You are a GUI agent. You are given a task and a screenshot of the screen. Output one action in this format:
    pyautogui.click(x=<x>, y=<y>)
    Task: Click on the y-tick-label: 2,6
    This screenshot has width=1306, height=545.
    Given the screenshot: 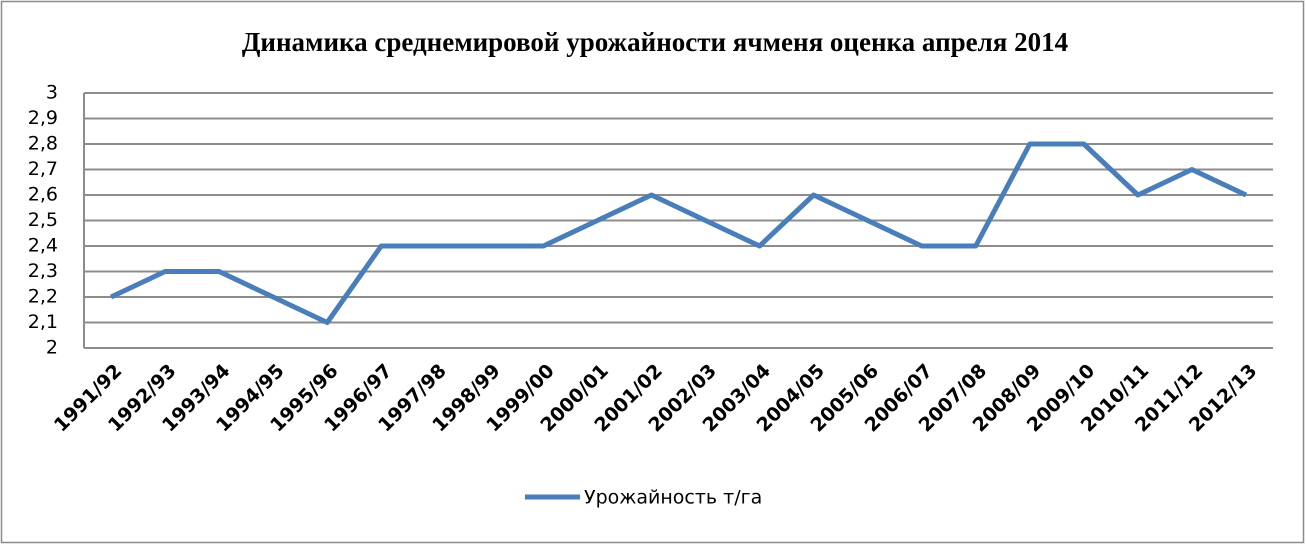 What is the action you would take?
    pyautogui.click(x=43, y=195)
    